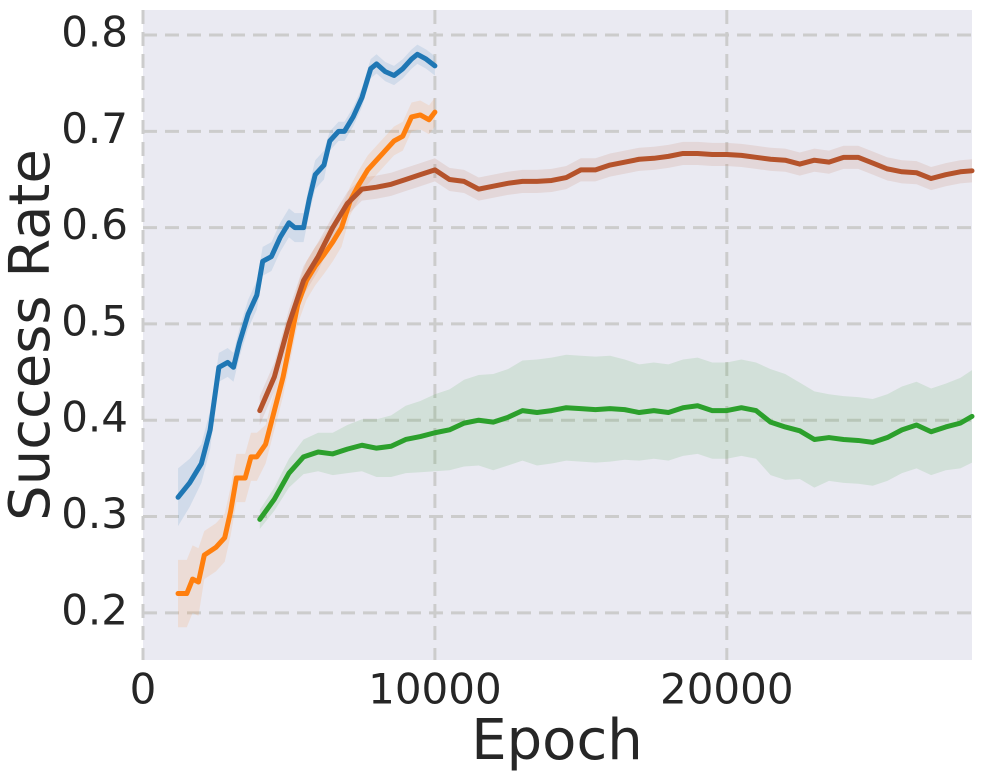 Image resolution: width=984 pixels, height=784 pixels. Describe the element at coordinates (435, 689) in the screenshot. I see `x-tick-label: 10000` at that location.